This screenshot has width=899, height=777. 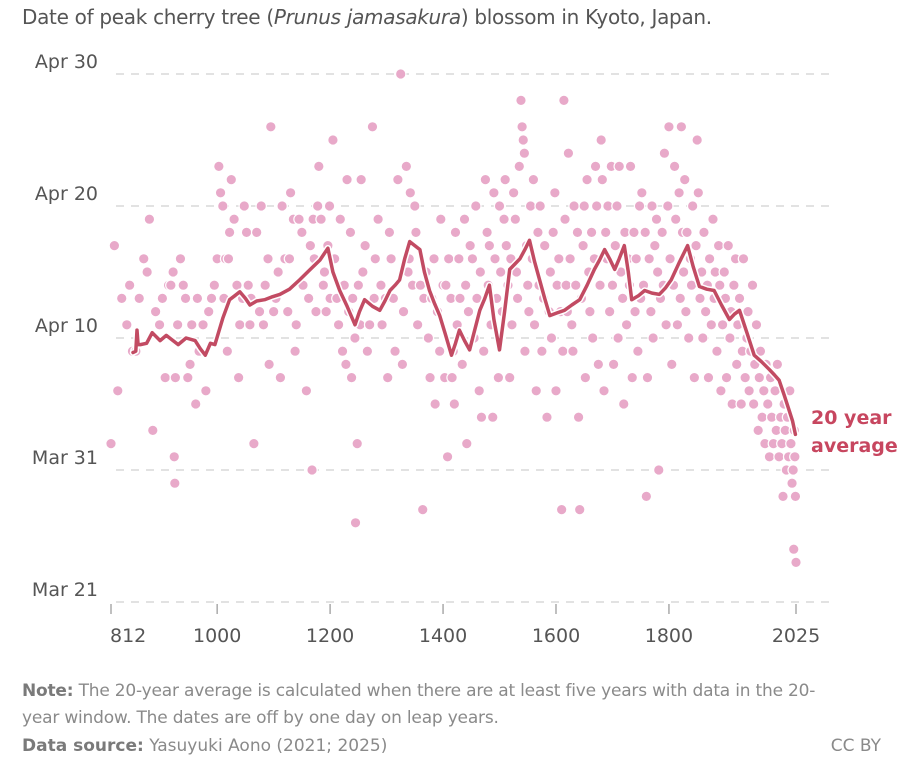 What do you see at coordinates (48, 691) in the screenshot?
I see `note-label: Note:` at bounding box center [48, 691].